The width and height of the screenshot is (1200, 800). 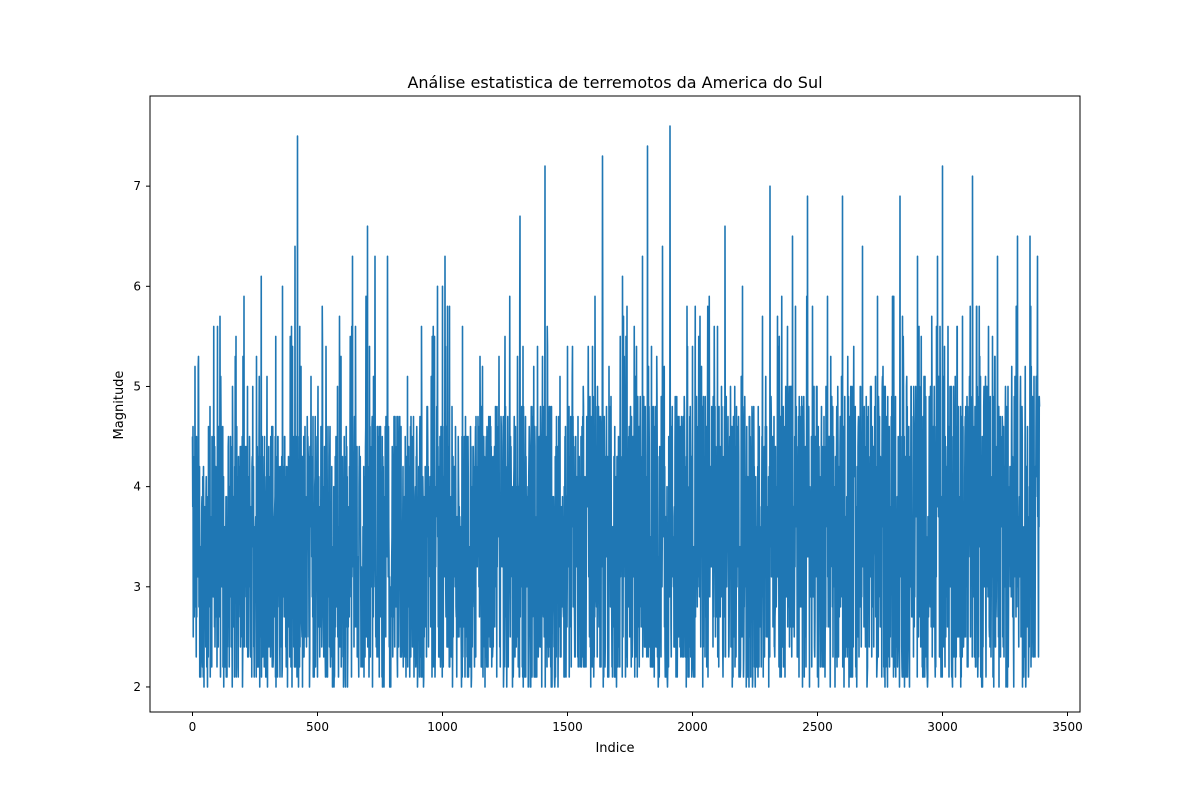 I want to click on y-tick-label: 6, so click(x=137, y=286).